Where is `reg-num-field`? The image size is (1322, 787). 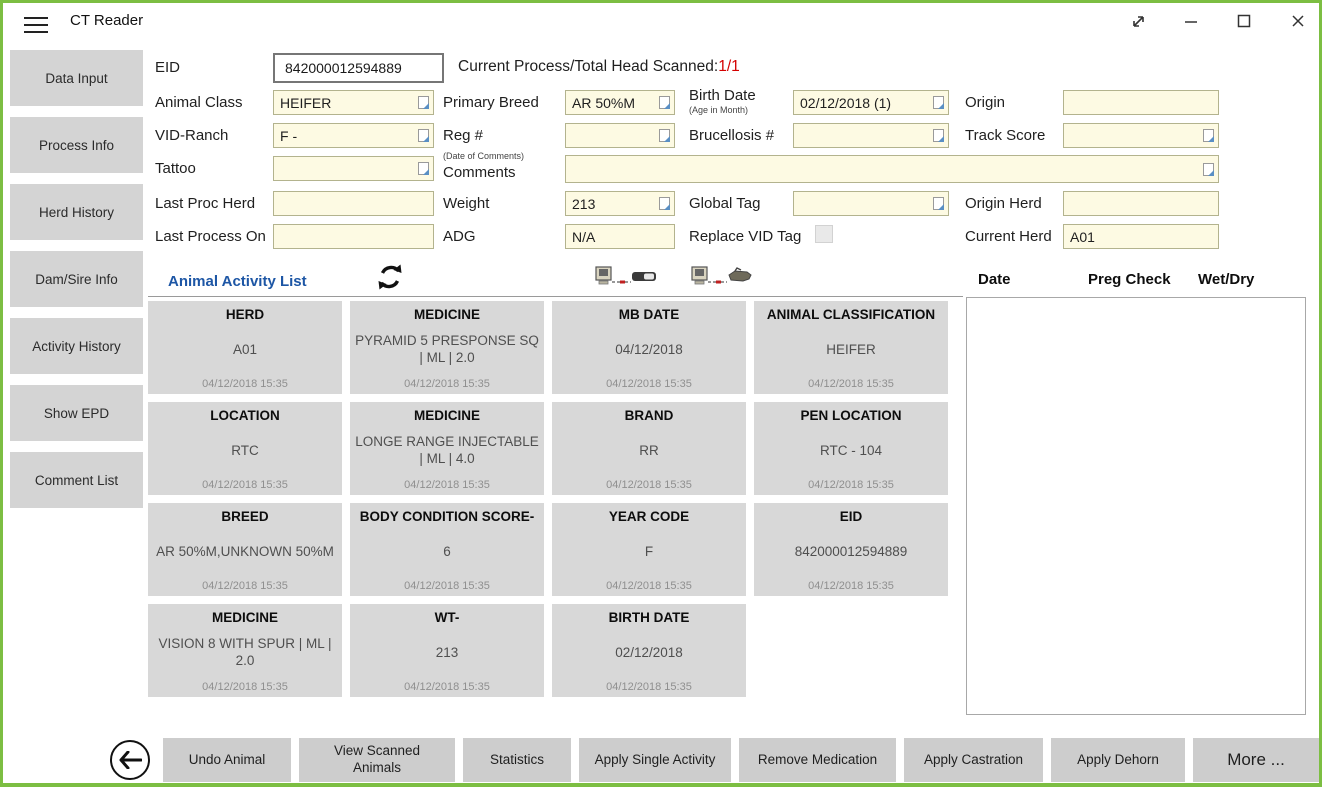
reg-num-field is located at coordinates (620, 135).